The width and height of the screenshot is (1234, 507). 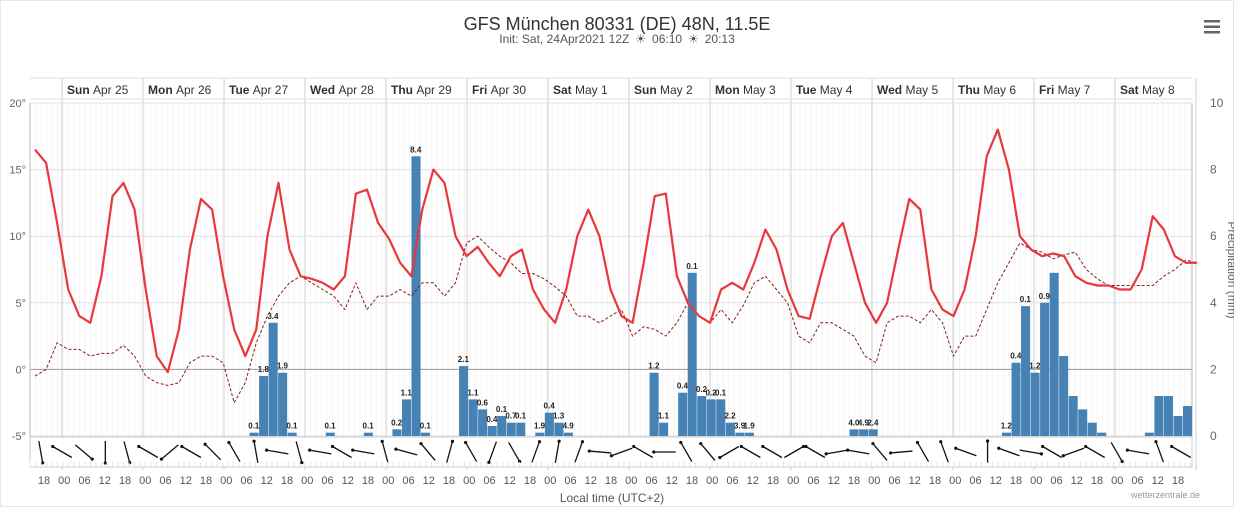 I want to click on precip-value-label: 0.7, so click(x=511, y=416).